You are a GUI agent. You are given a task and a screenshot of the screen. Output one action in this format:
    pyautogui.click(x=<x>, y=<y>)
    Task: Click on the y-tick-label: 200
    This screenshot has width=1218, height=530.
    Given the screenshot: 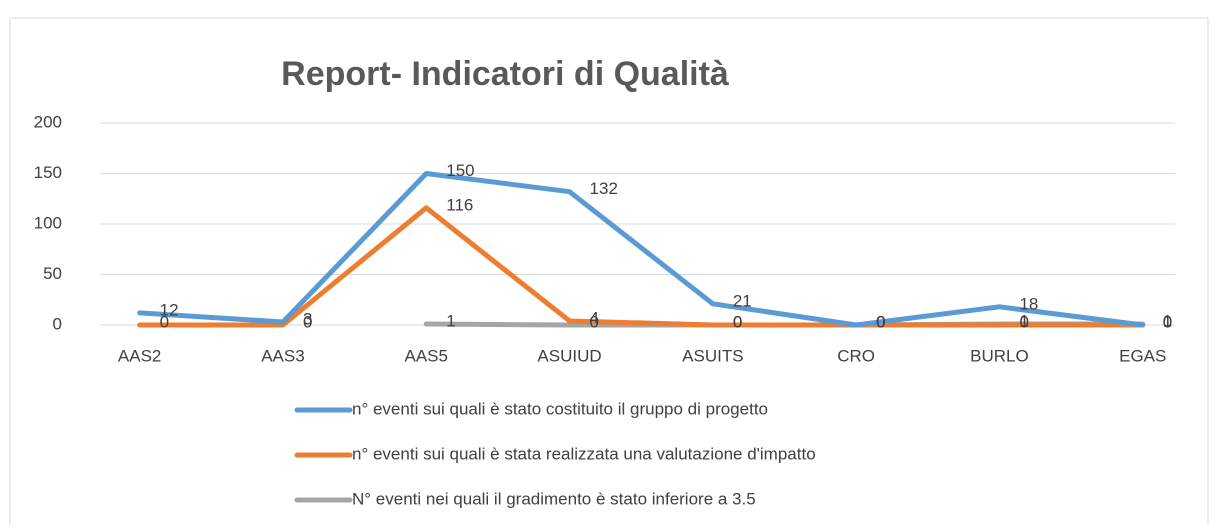 What is the action you would take?
    pyautogui.click(x=48, y=121)
    